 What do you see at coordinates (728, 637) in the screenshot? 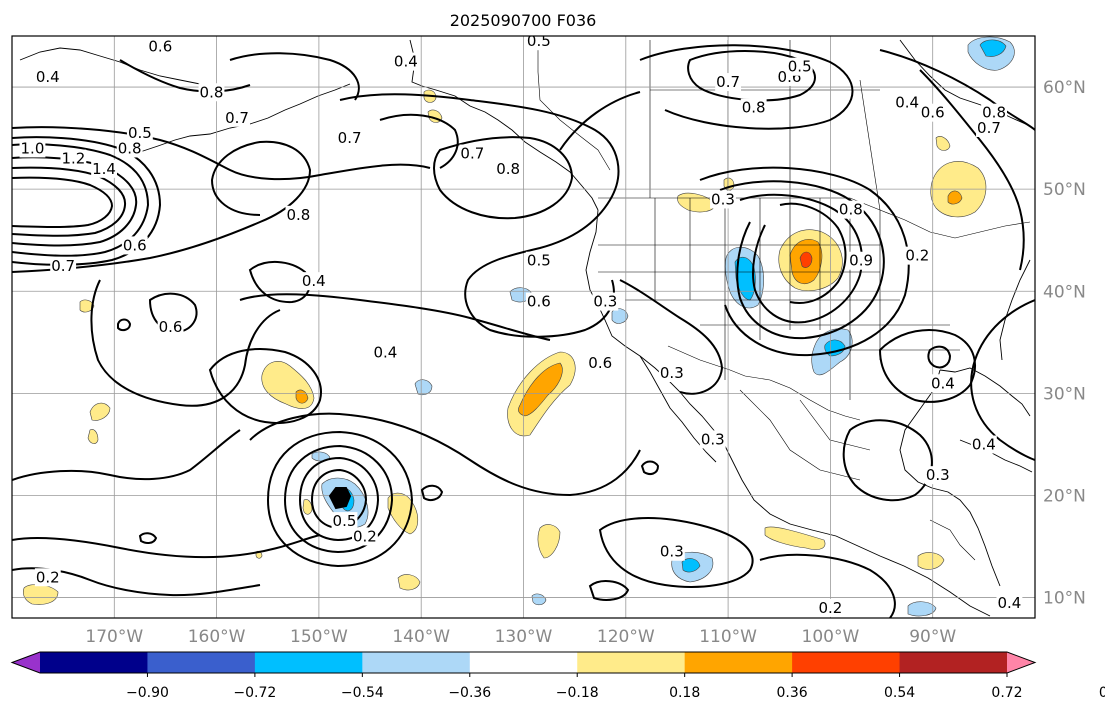
I see `lon-label: 110°W` at bounding box center [728, 637].